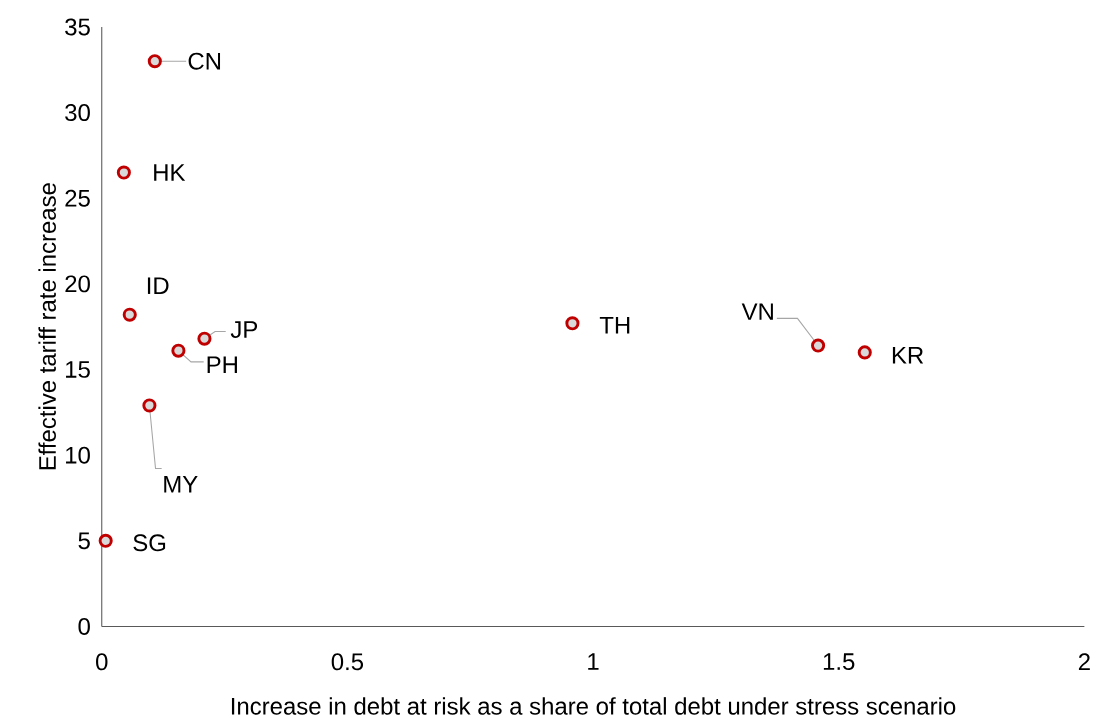 This screenshot has height=723, width=1099. What do you see at coordinates (839, 662) in the screenshot?
I see `x-tick-label: 1.5` at bounding box center [839, 662].